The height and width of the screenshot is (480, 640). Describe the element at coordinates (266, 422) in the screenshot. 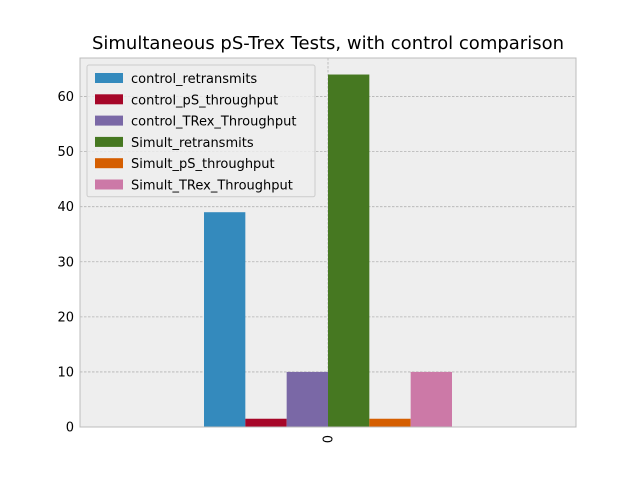

I see `bar-control_pS_throughput` at that location.